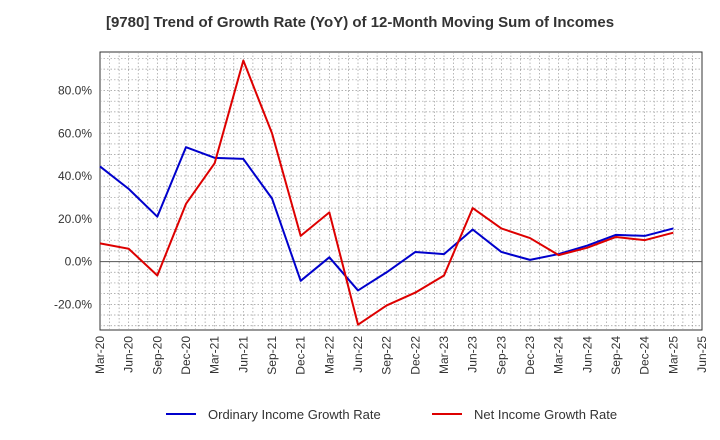 The image size is (720, 440). What do you see at coordinates (545, 414) in the screenshot?
I see `legend-label: Net Income Growth Rate` at bounding box center [545, 414].